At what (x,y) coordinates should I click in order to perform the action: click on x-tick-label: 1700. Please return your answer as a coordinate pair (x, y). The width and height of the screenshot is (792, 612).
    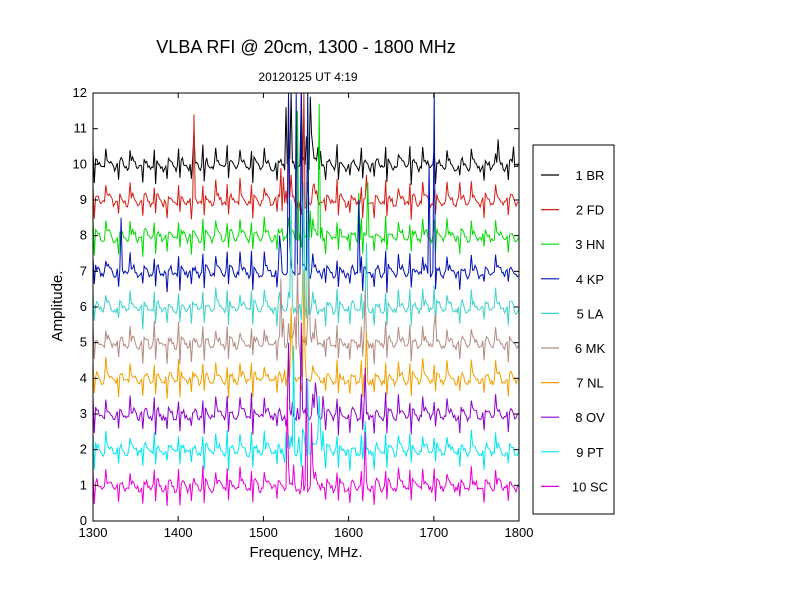
    Looking at the image, I should click on (433, 532).